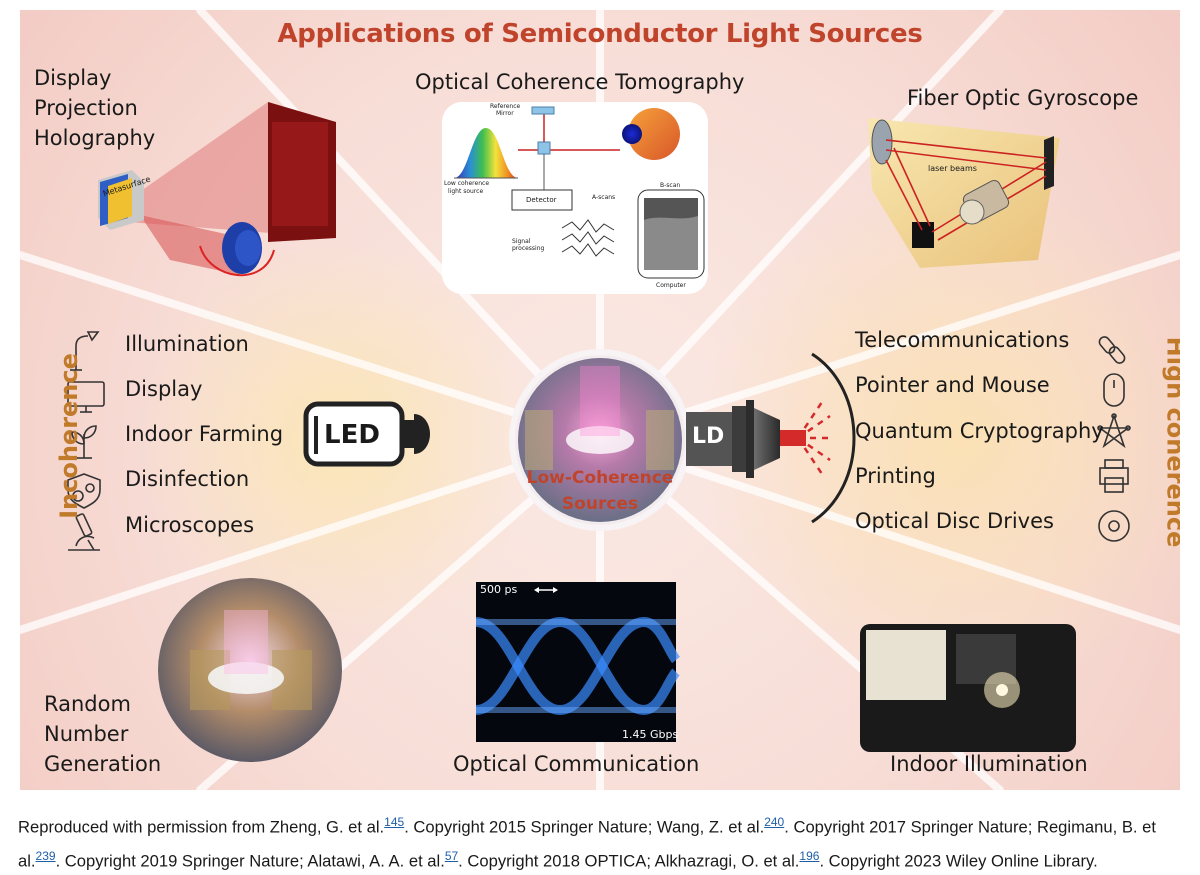 The width and height of the screenshot is (1200, 875). I want to click on indoor-illumination-photo, so click(968, 688).